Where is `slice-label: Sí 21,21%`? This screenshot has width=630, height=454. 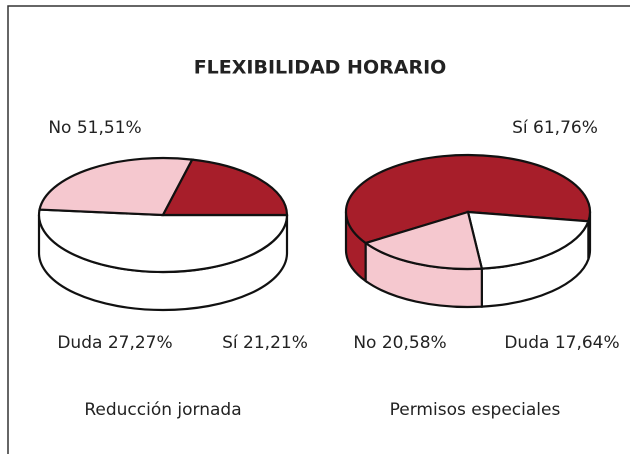
slice-label: Sí 21,21% is located at coordinates (265, 343).